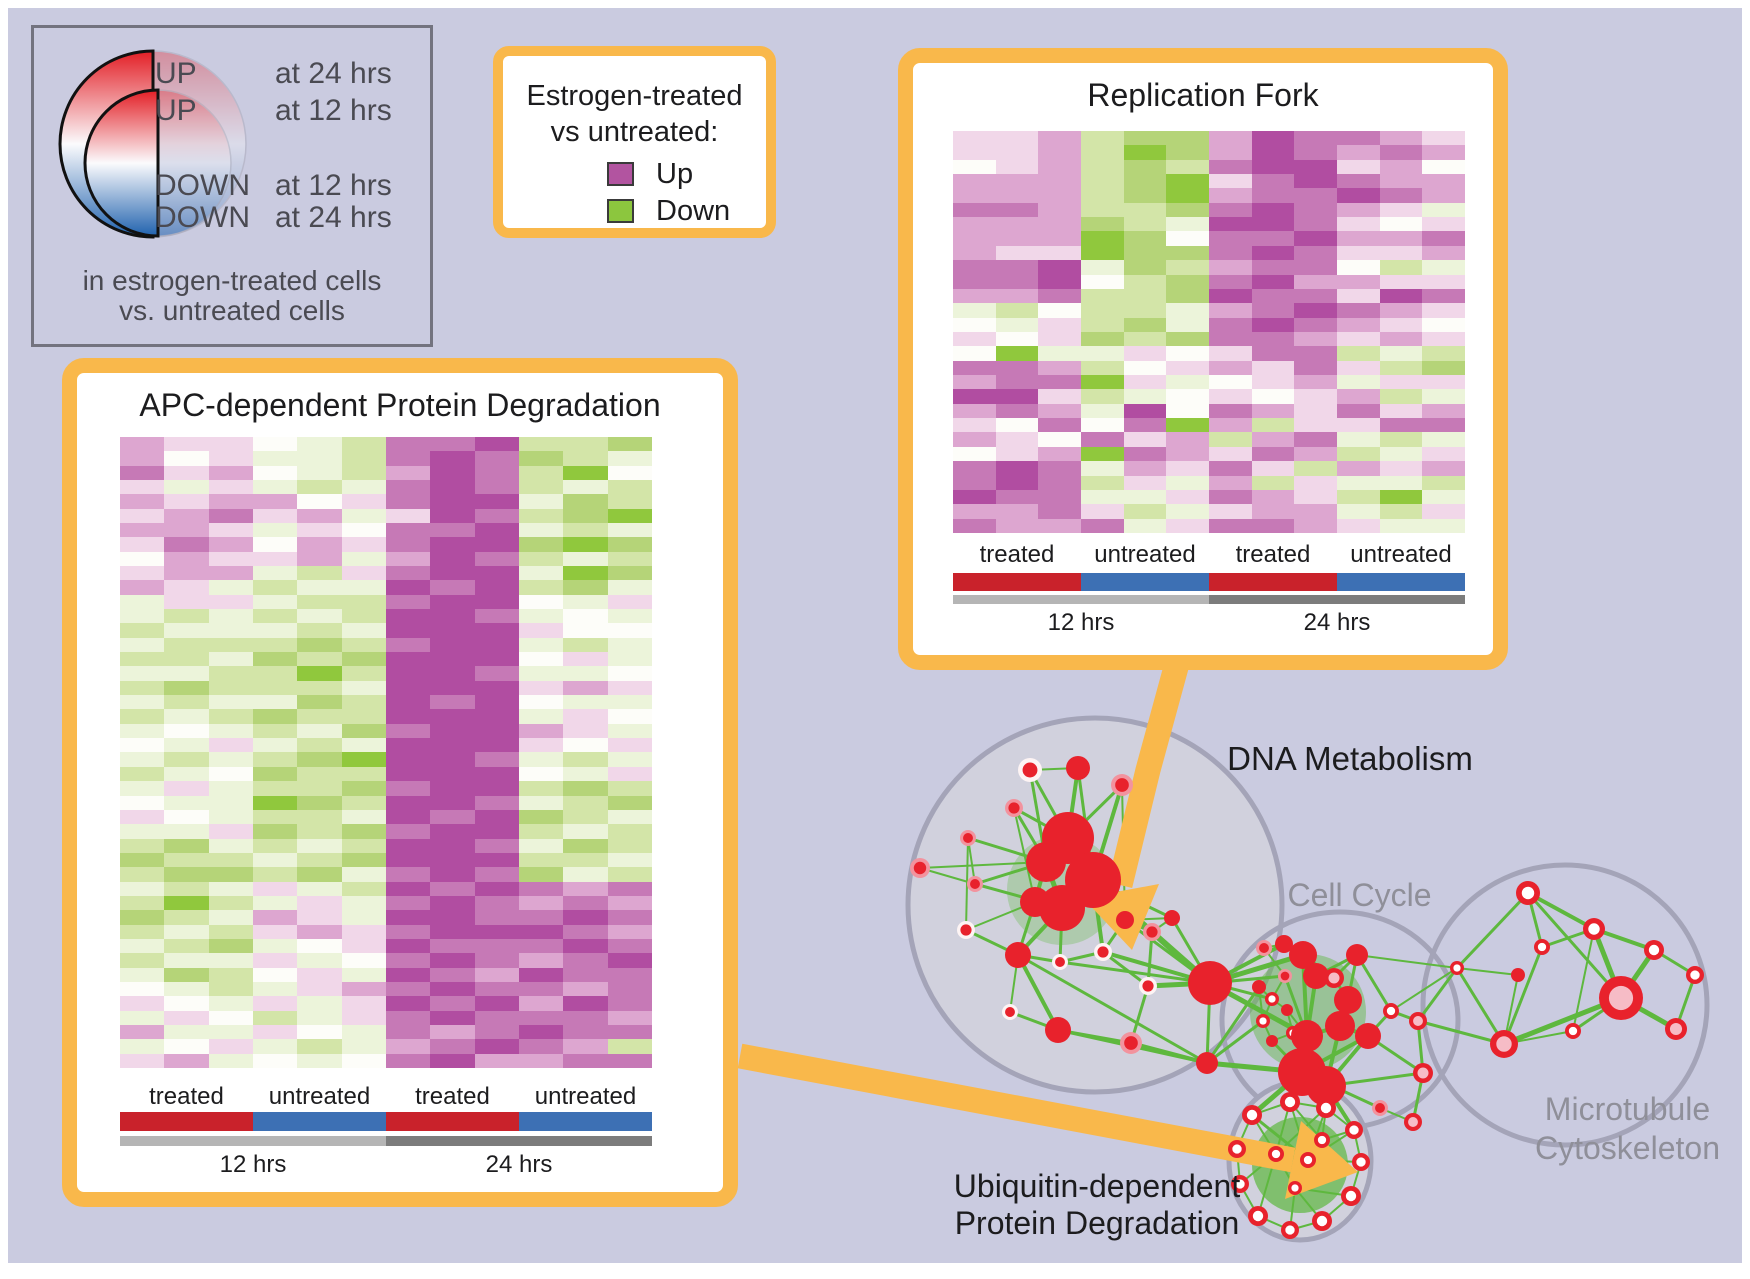 The image size is (1750, 1279). I want to click on group-label: treated, so click(1273, 554).